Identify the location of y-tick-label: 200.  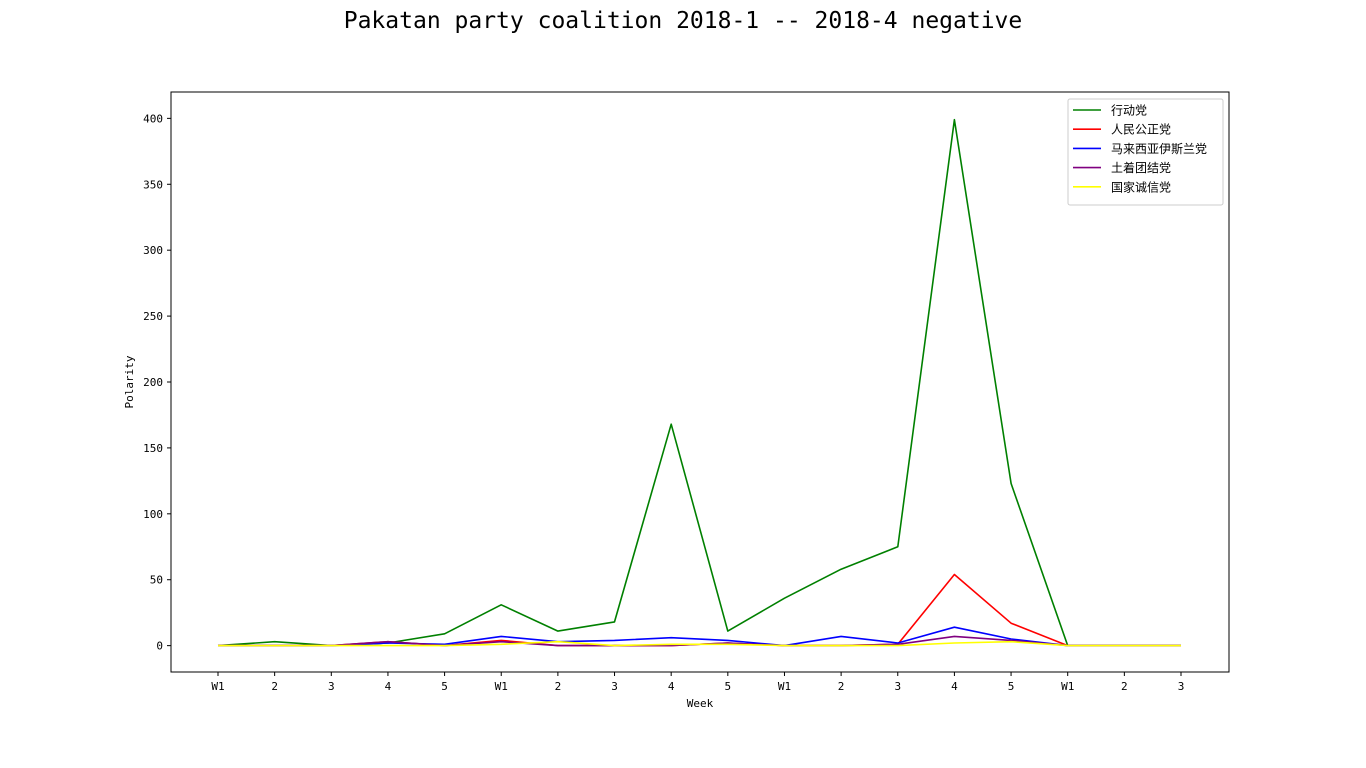
(153, 382).